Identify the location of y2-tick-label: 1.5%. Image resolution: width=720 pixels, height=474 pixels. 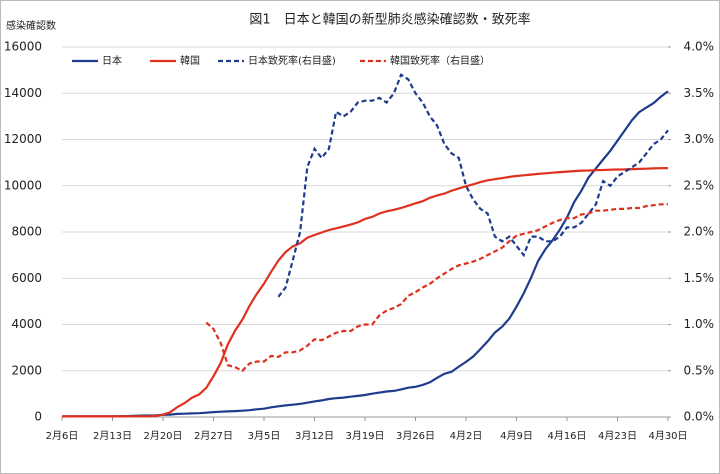
(699, 278).